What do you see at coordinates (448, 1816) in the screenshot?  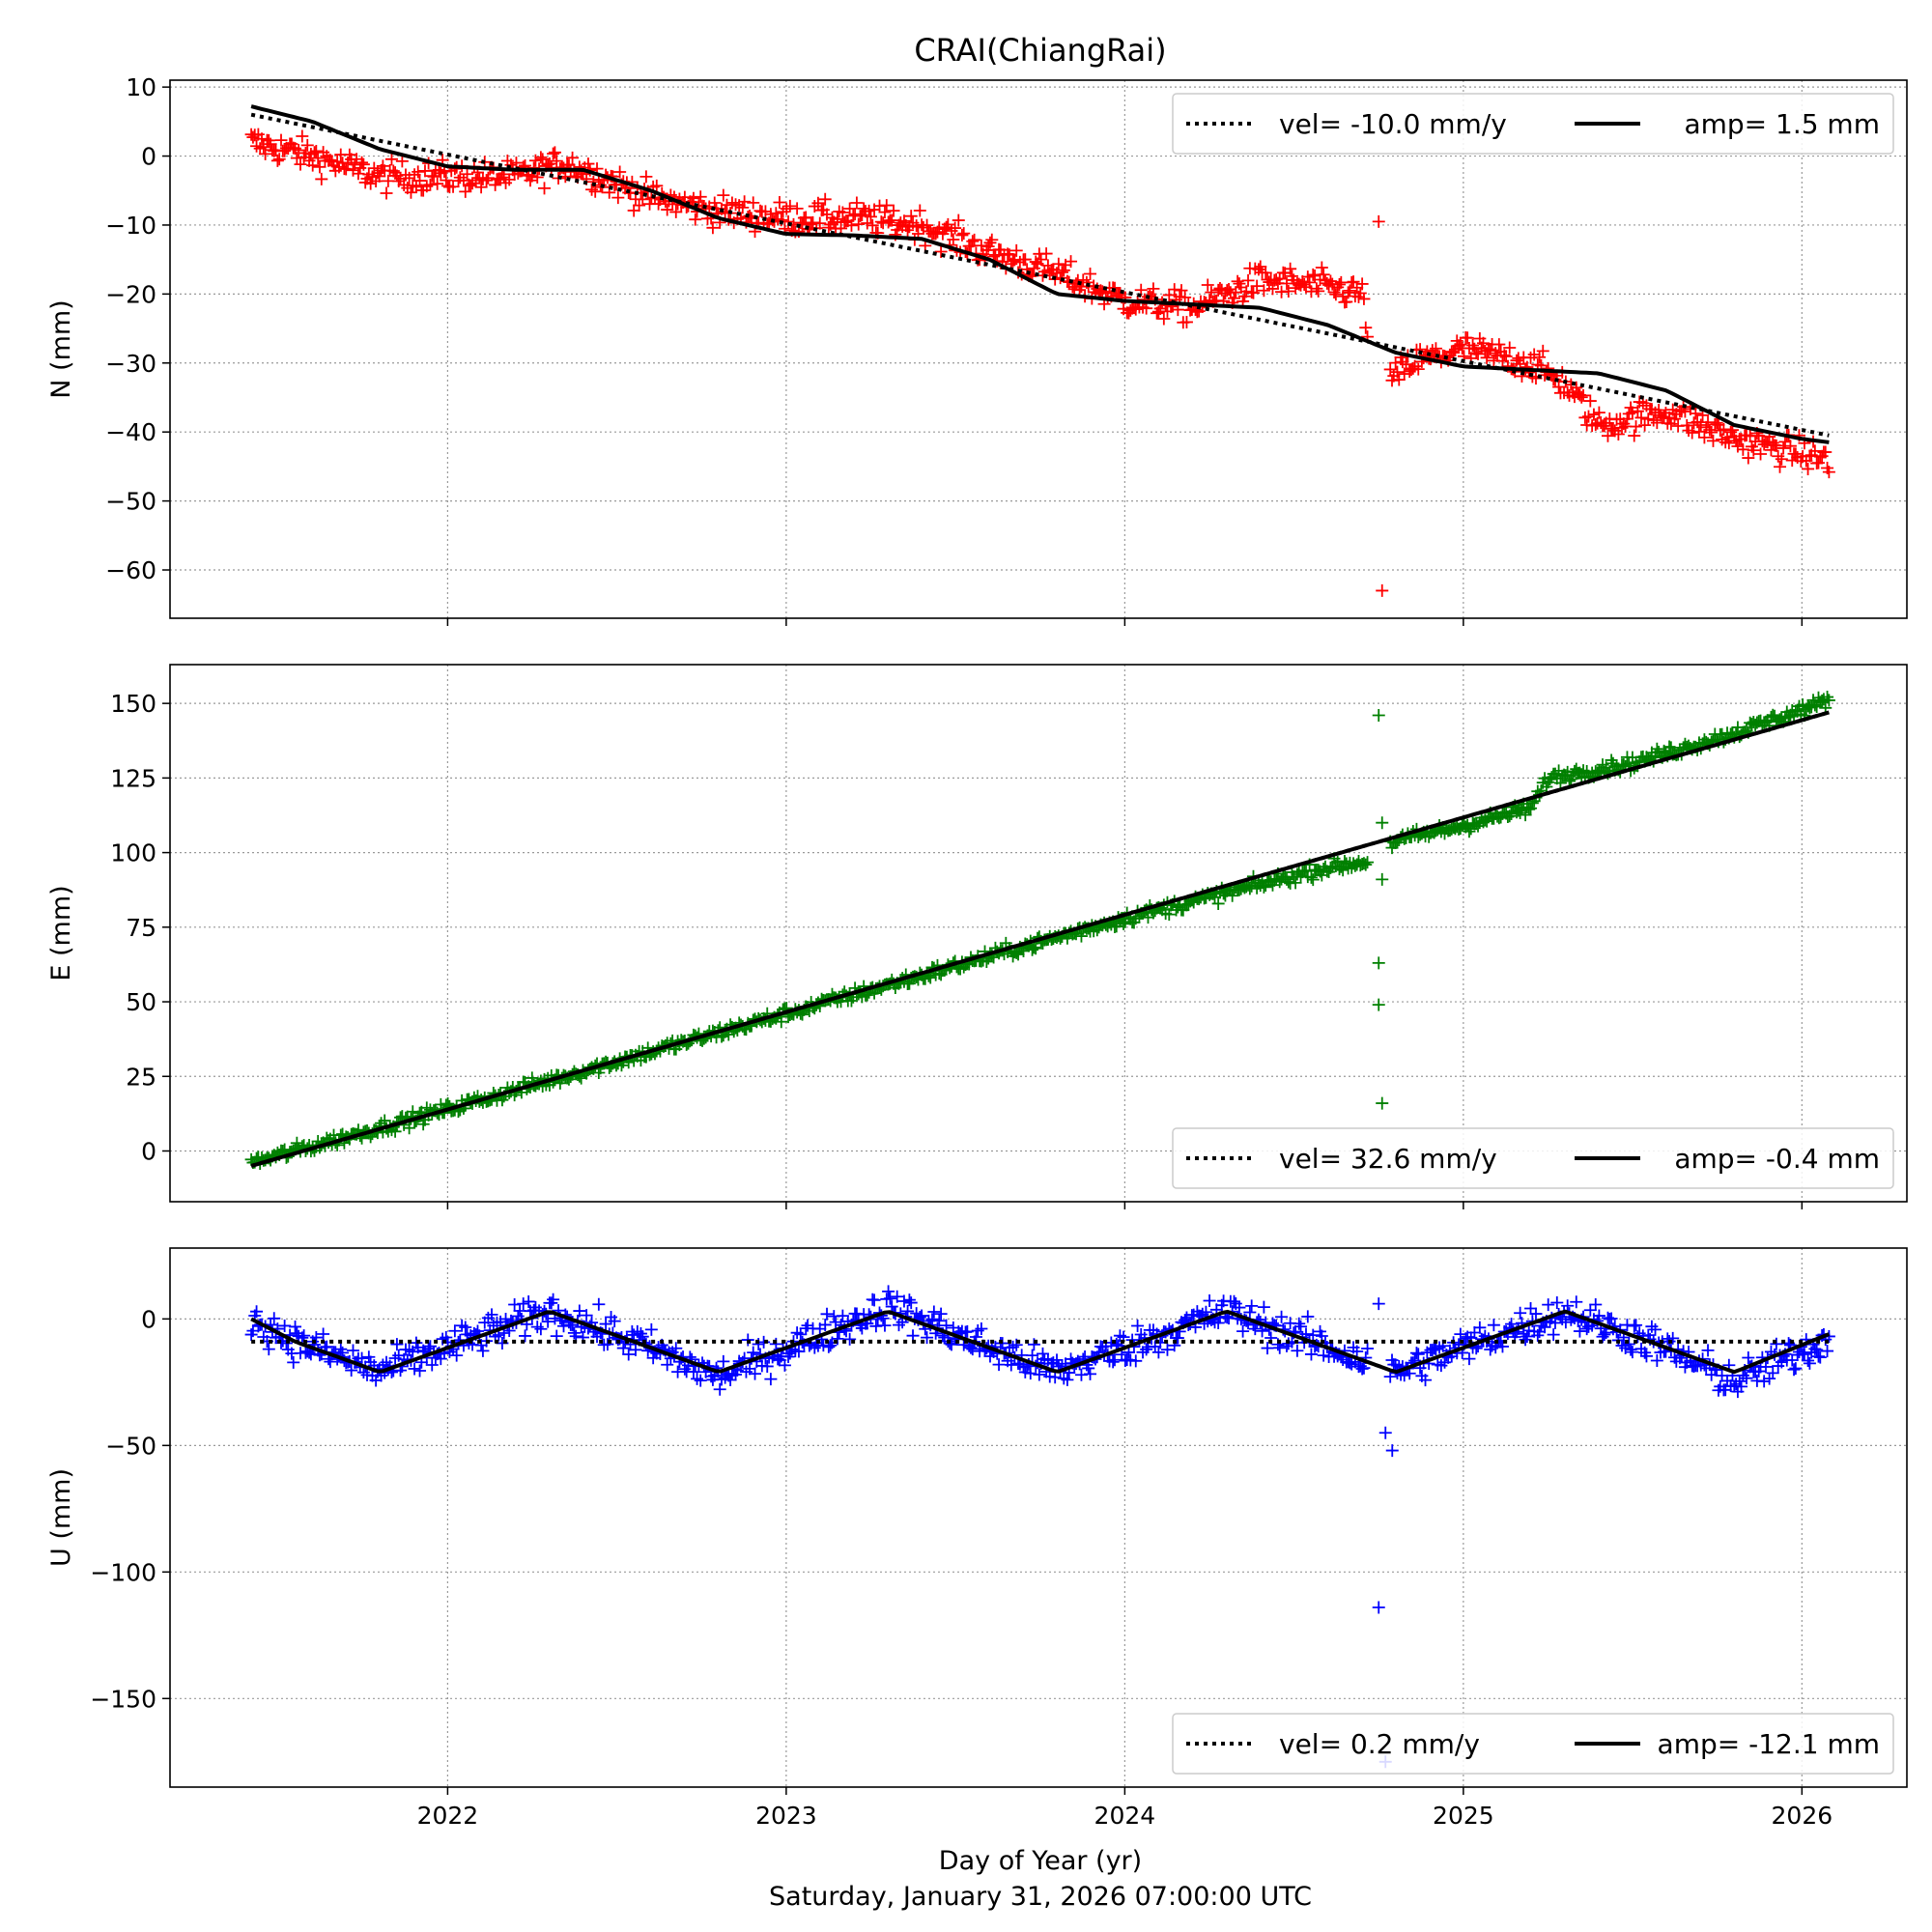 I see `x-tick-label: 2022` at bounding box center [448, 1816].